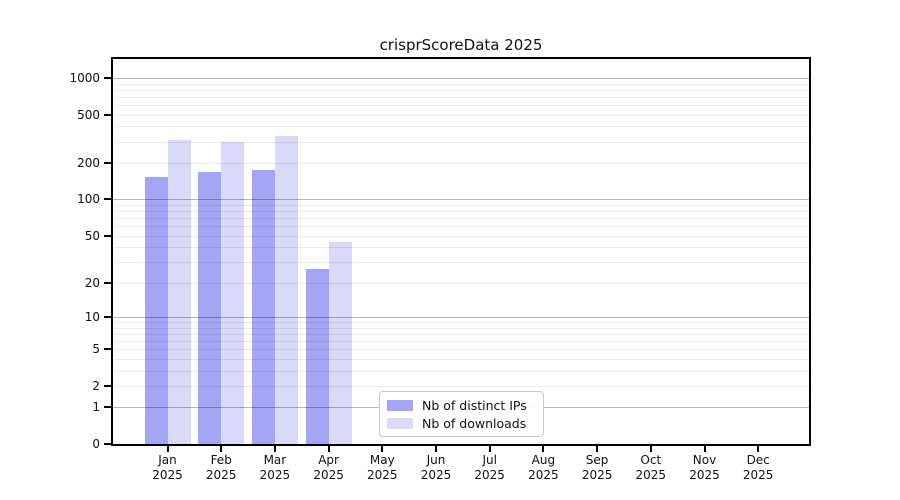  Describe the element at coordinates (88, 114) in the screenshot. I see `y-tick-label-500: 500` at that location.